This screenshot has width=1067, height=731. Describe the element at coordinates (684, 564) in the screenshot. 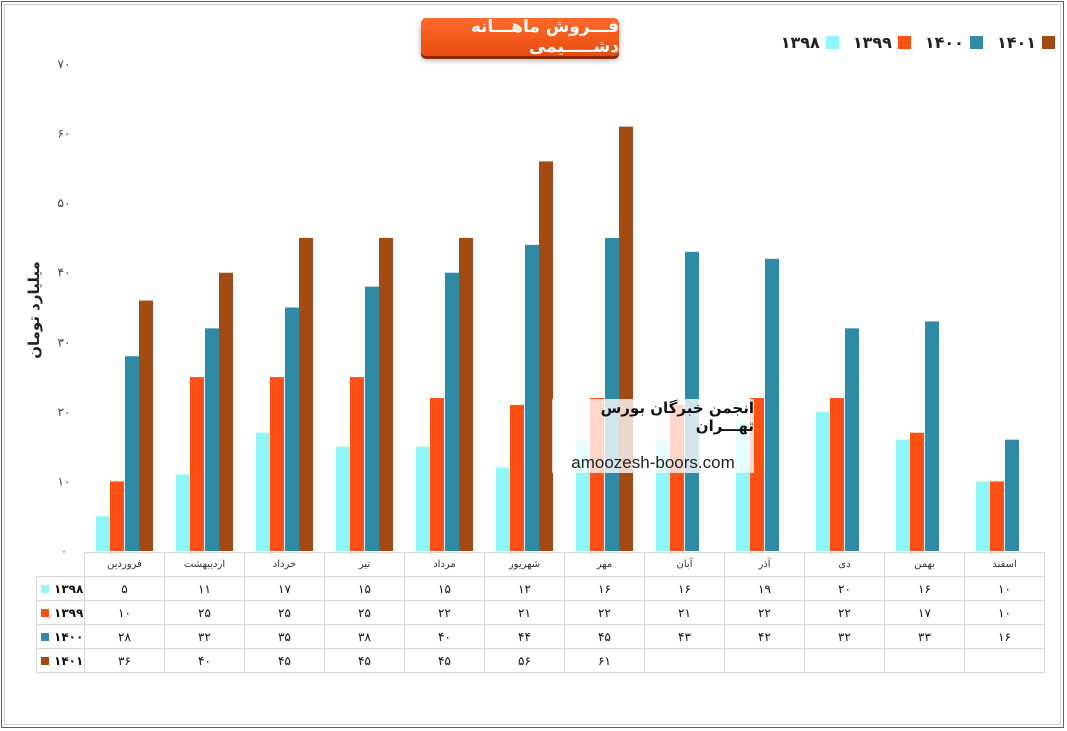

I see `category-label: آبان` at that location.